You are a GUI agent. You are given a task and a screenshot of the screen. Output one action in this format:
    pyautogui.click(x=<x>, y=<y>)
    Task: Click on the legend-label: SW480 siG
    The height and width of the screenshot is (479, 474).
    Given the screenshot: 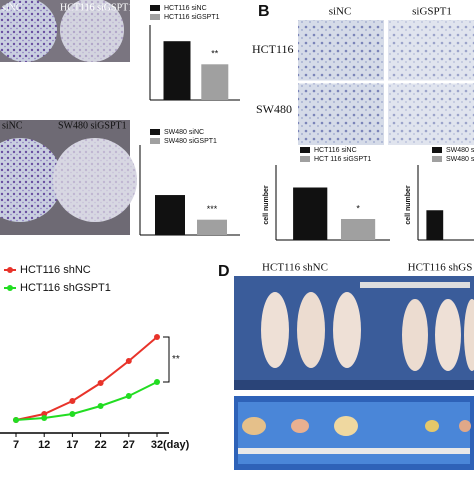 What is the action you would take?
    pyautogui.click(x=460, y=159)
    